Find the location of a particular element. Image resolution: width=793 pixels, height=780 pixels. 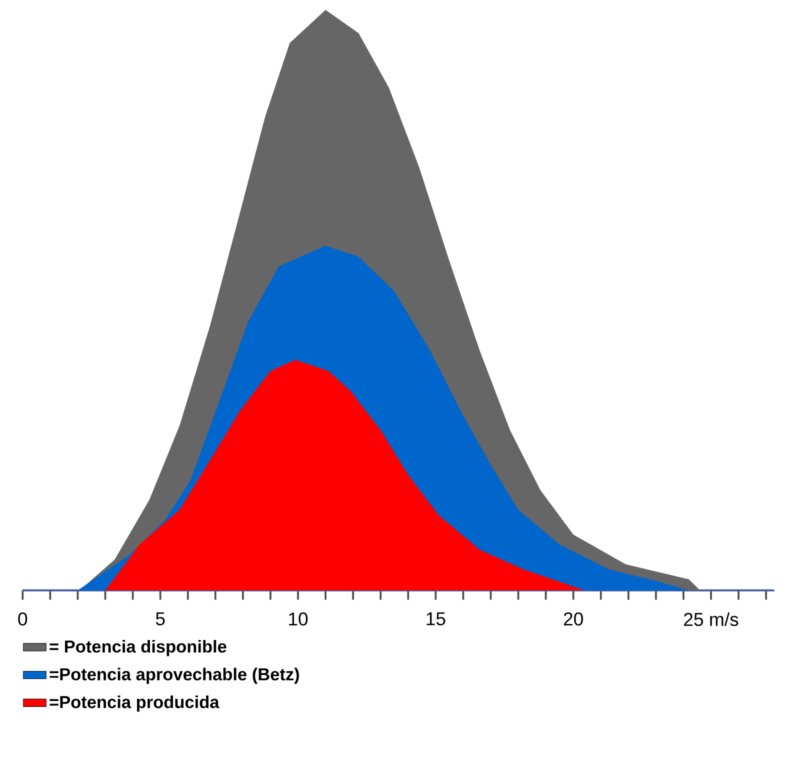

legend-label: = Potencia disponible is located at coordinates (138, 648).